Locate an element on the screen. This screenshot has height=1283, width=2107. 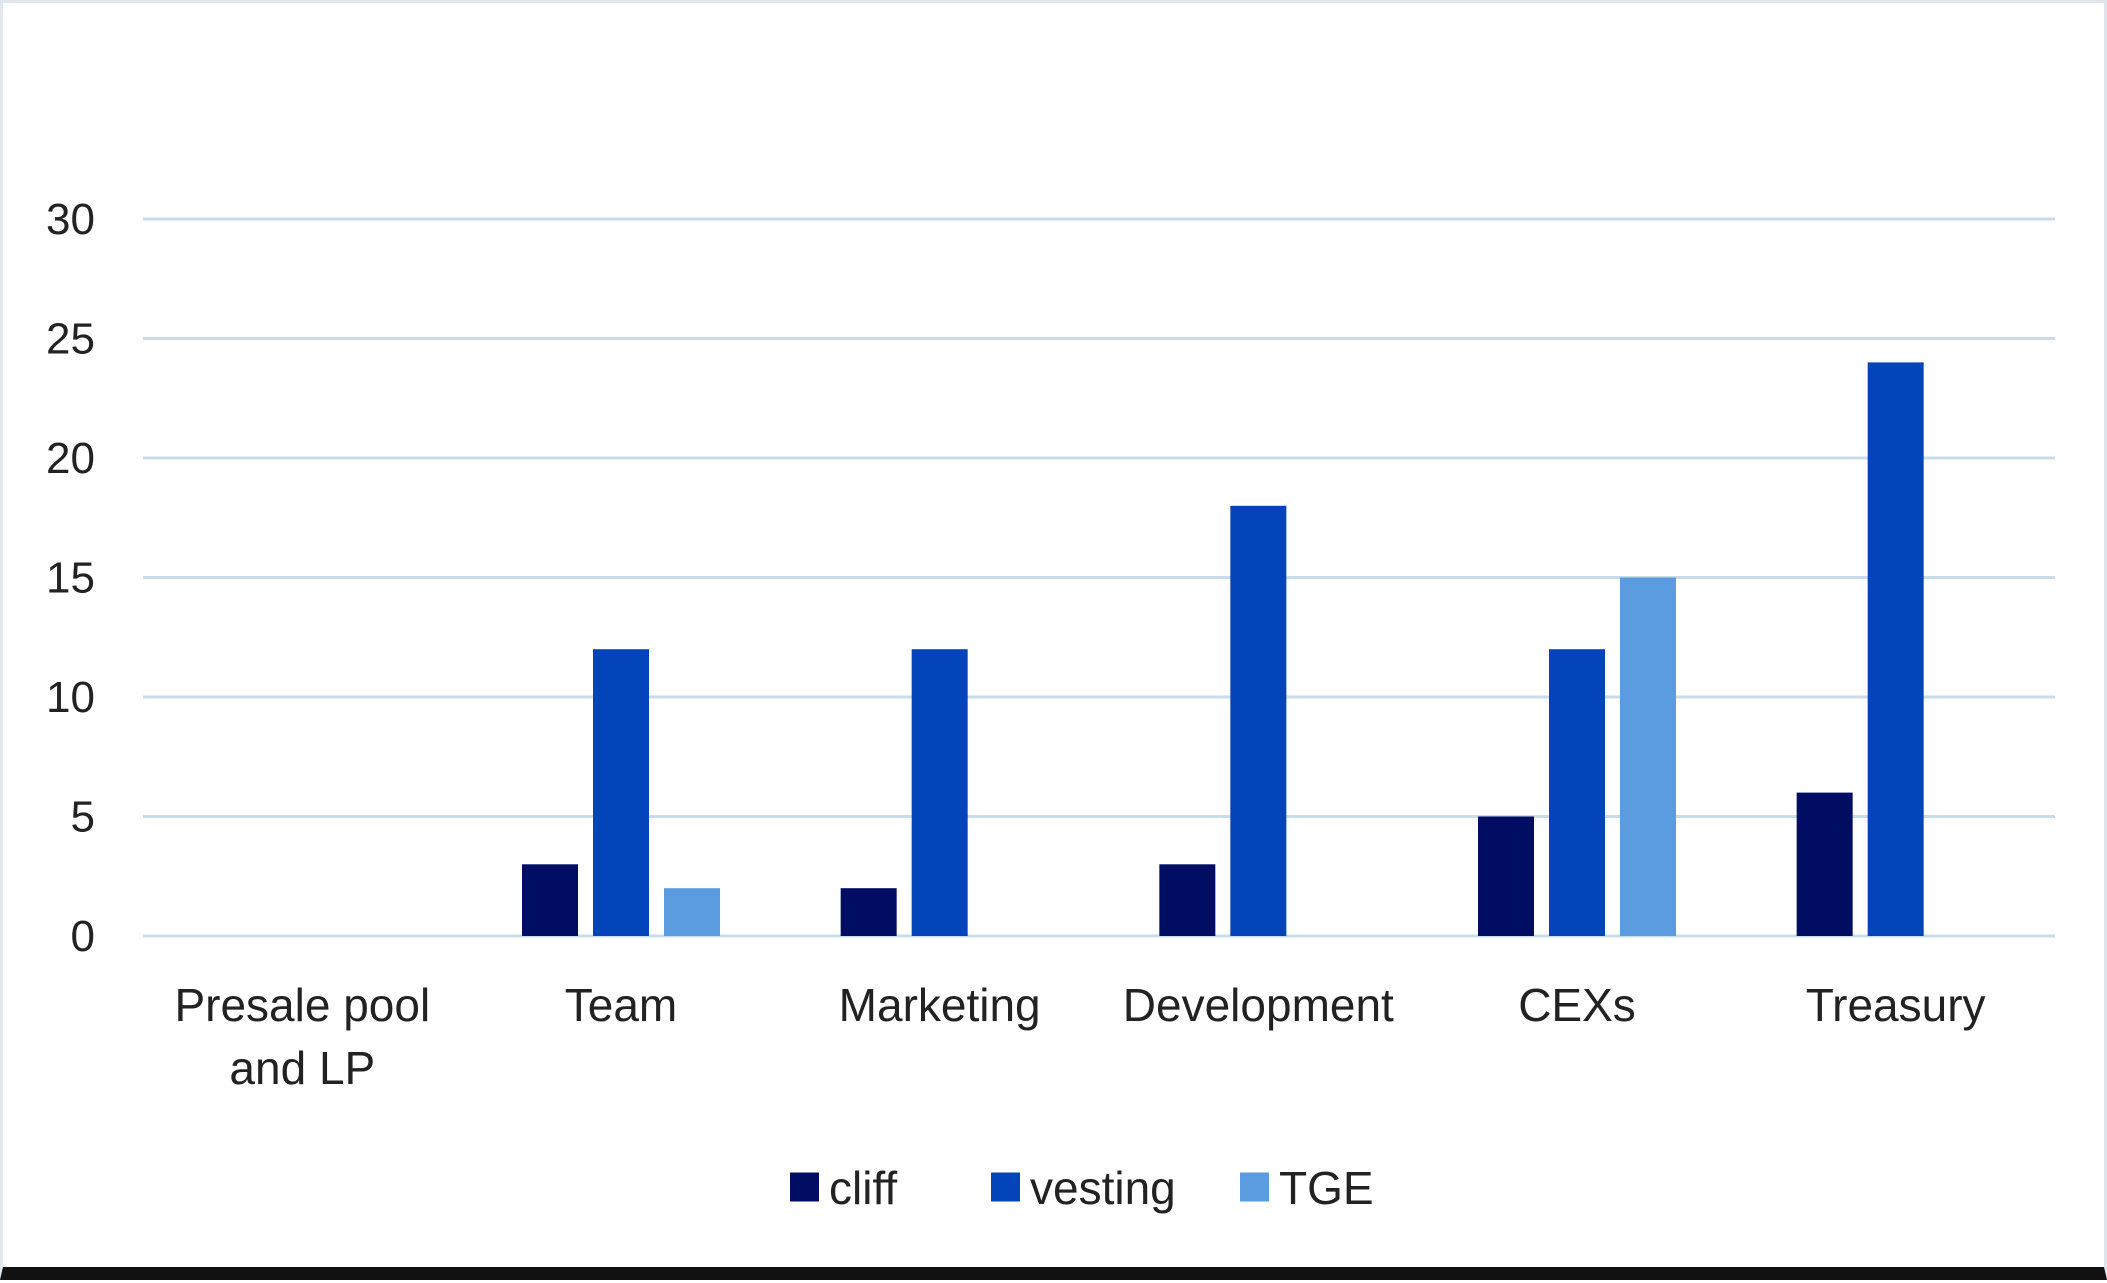
legend: cliff vesting TGE is located at coordinates (1082, 1188).